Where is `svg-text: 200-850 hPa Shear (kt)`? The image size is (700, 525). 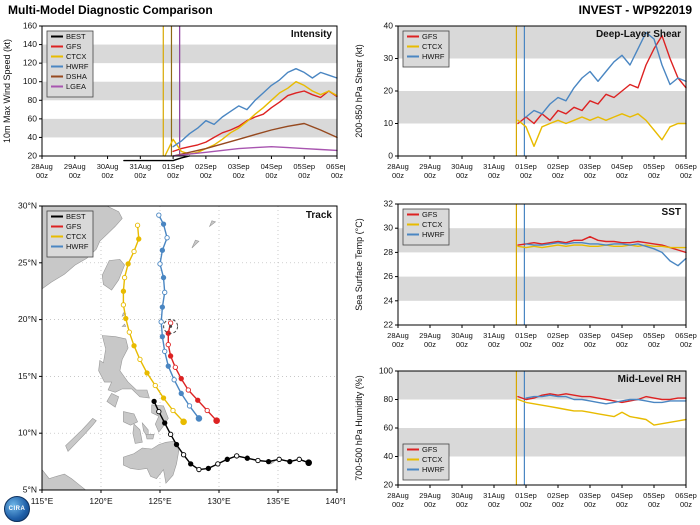
svg-text: 200-850 hPa Shear (kt) is located at coordinates (359, 91).